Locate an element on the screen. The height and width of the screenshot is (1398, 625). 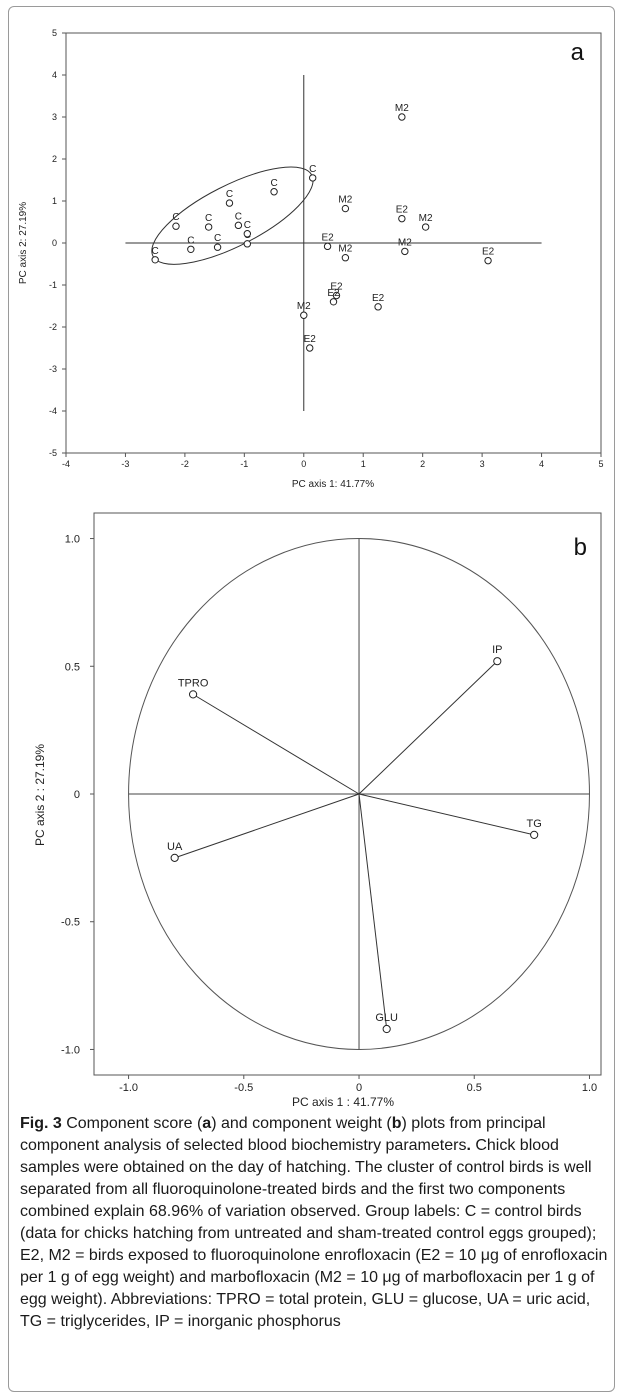
caption-period: . is located at coordinates (468, 1145).